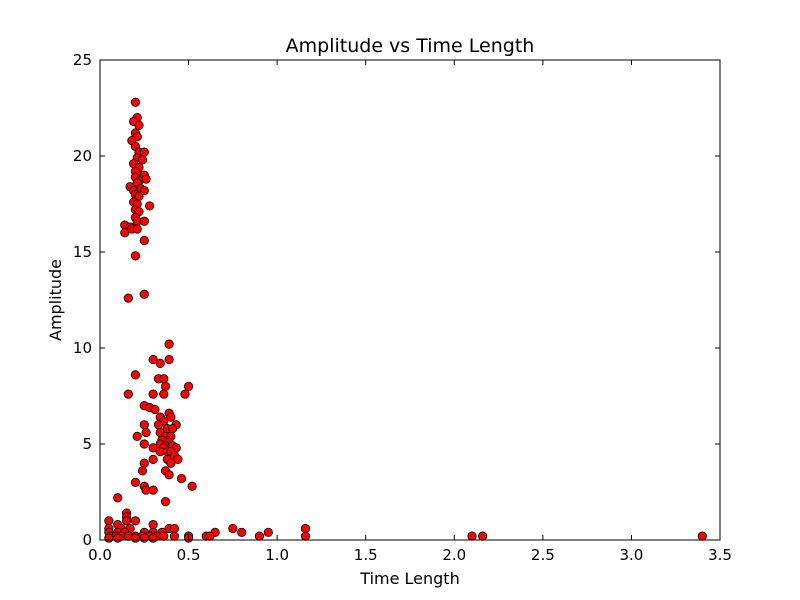  Describe the element at coordinates (82, 60) in the screenshot. I see `y-tick-label: 25` at that location.